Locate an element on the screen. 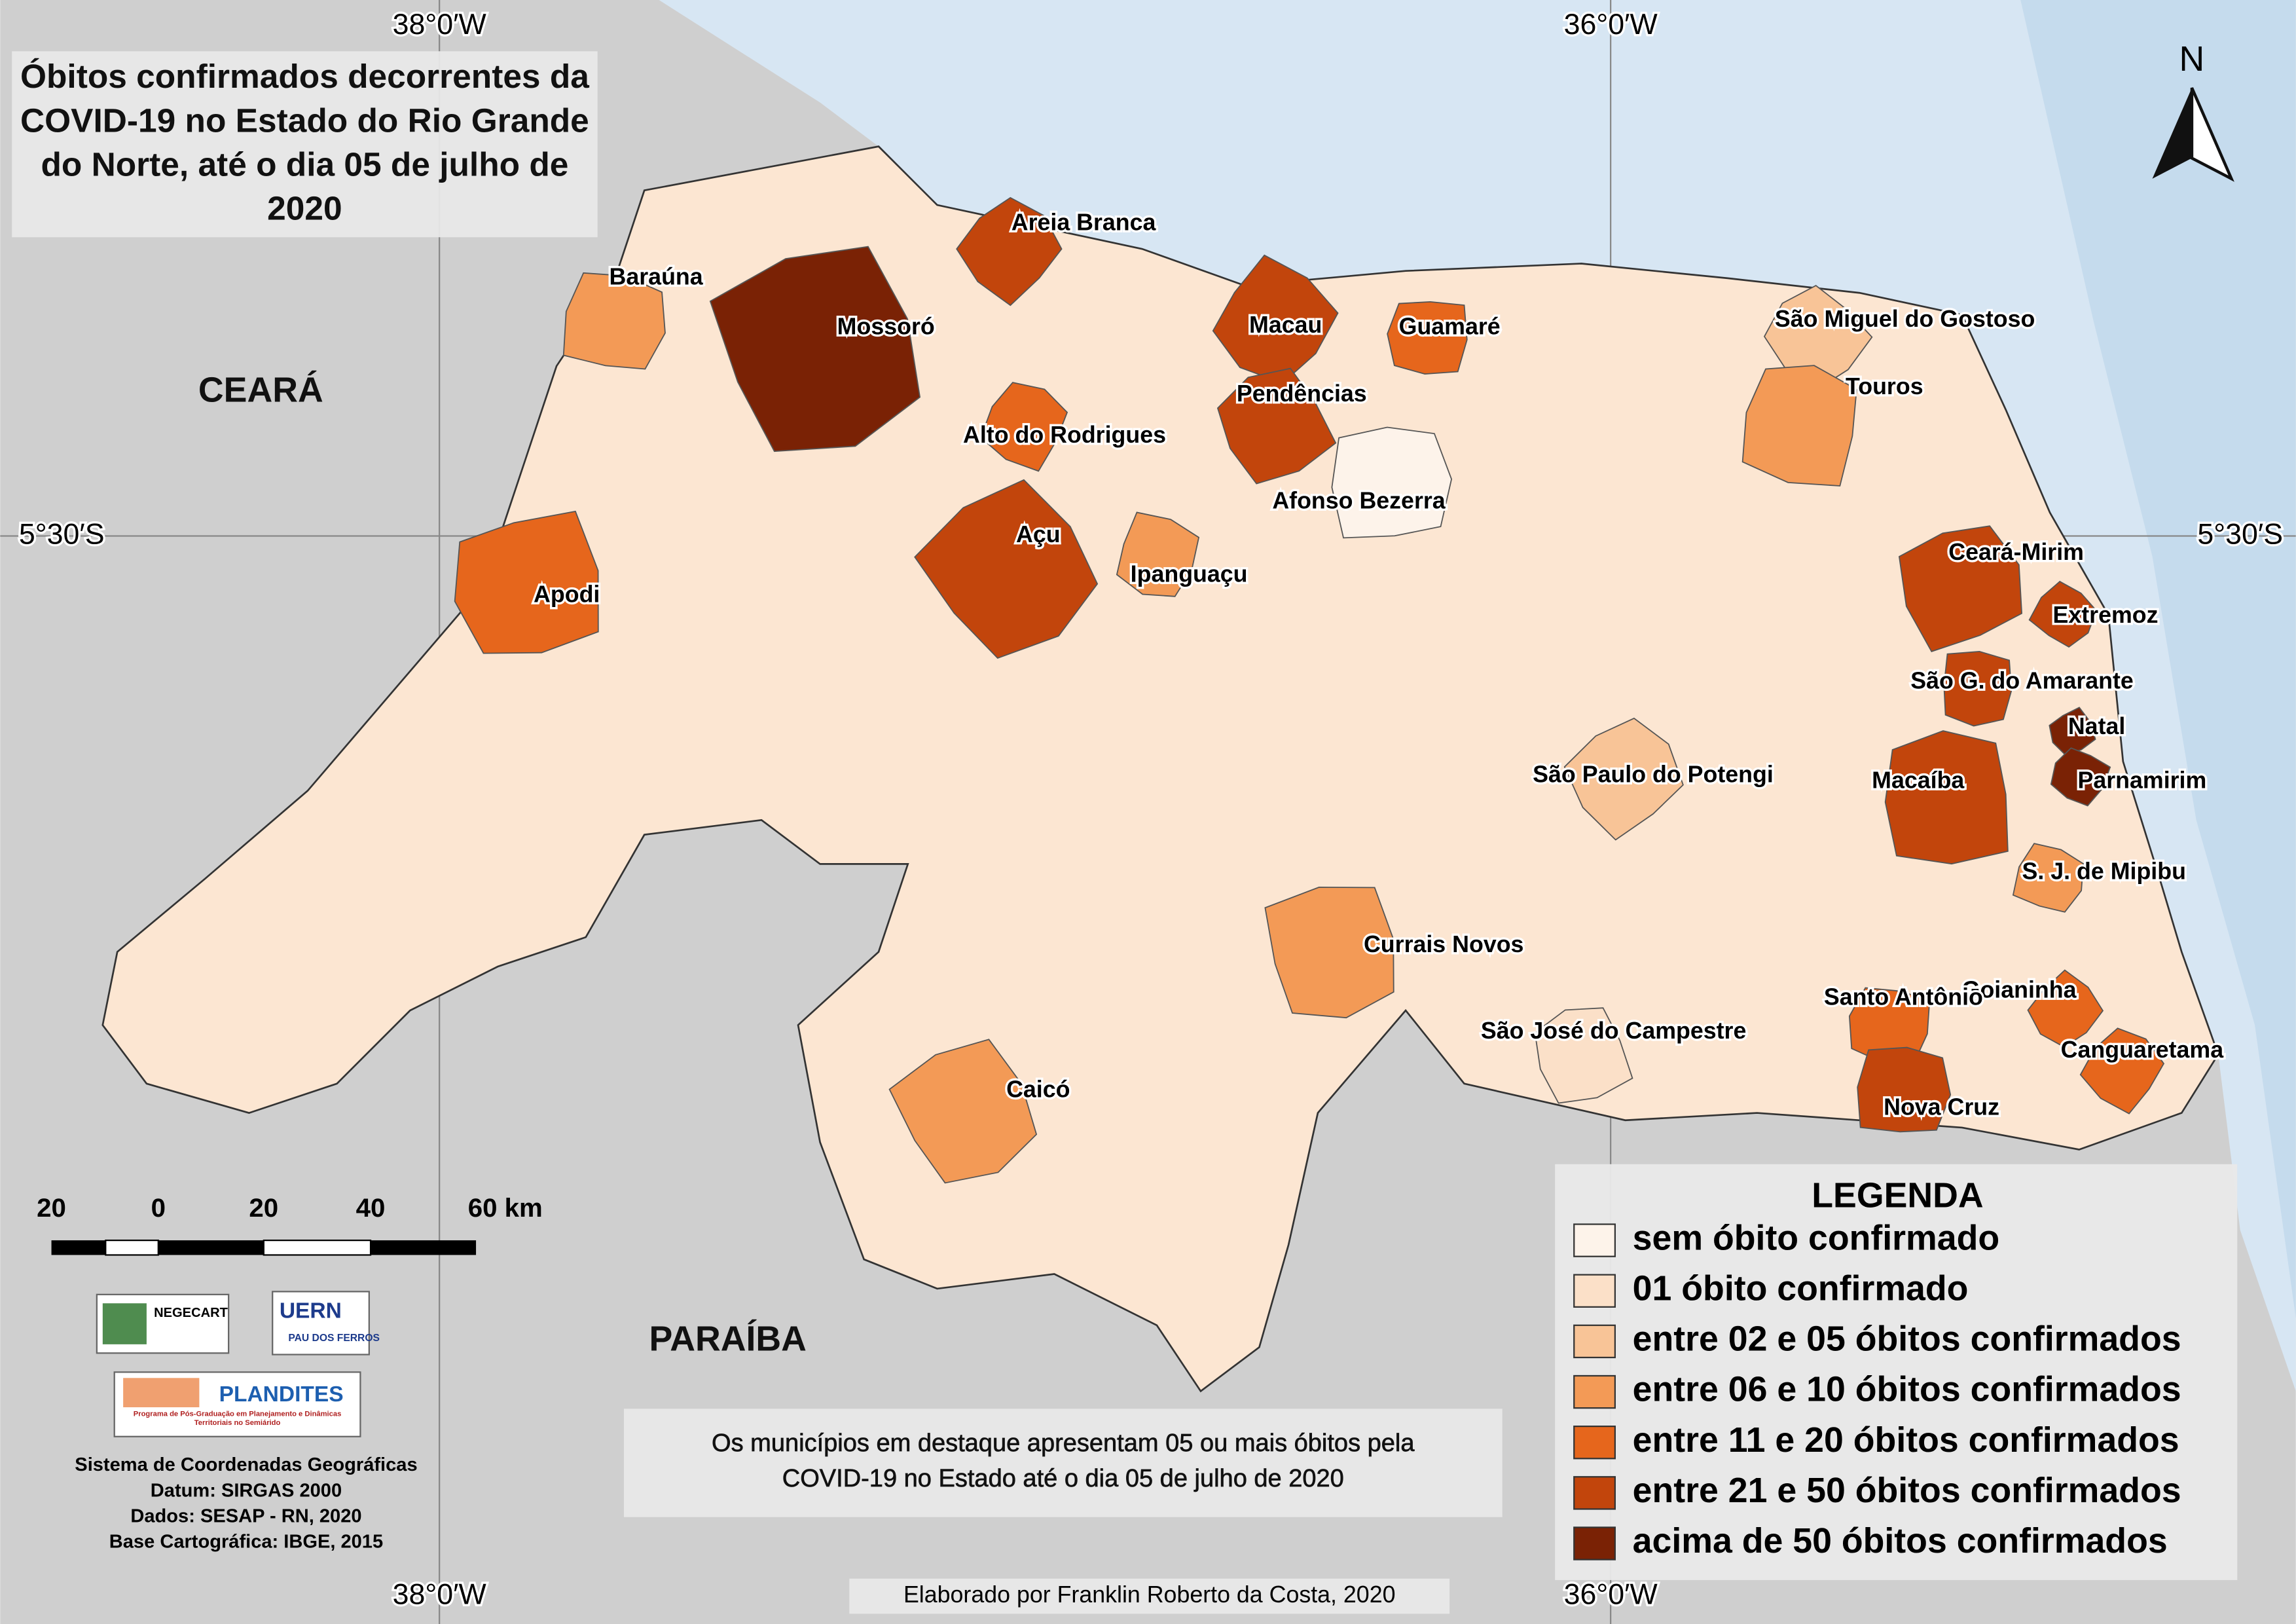  municipality-label: Natal is located at coordinates (2096, 726).